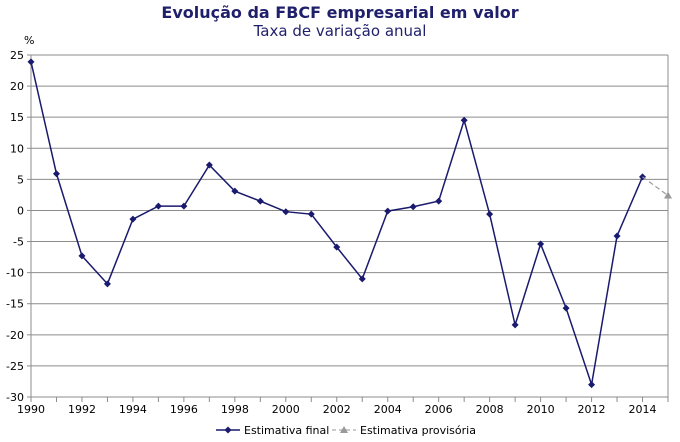 This screenshot has width=680, height=442. I want to click on x-tick-label: 2006, so click(439, 409).